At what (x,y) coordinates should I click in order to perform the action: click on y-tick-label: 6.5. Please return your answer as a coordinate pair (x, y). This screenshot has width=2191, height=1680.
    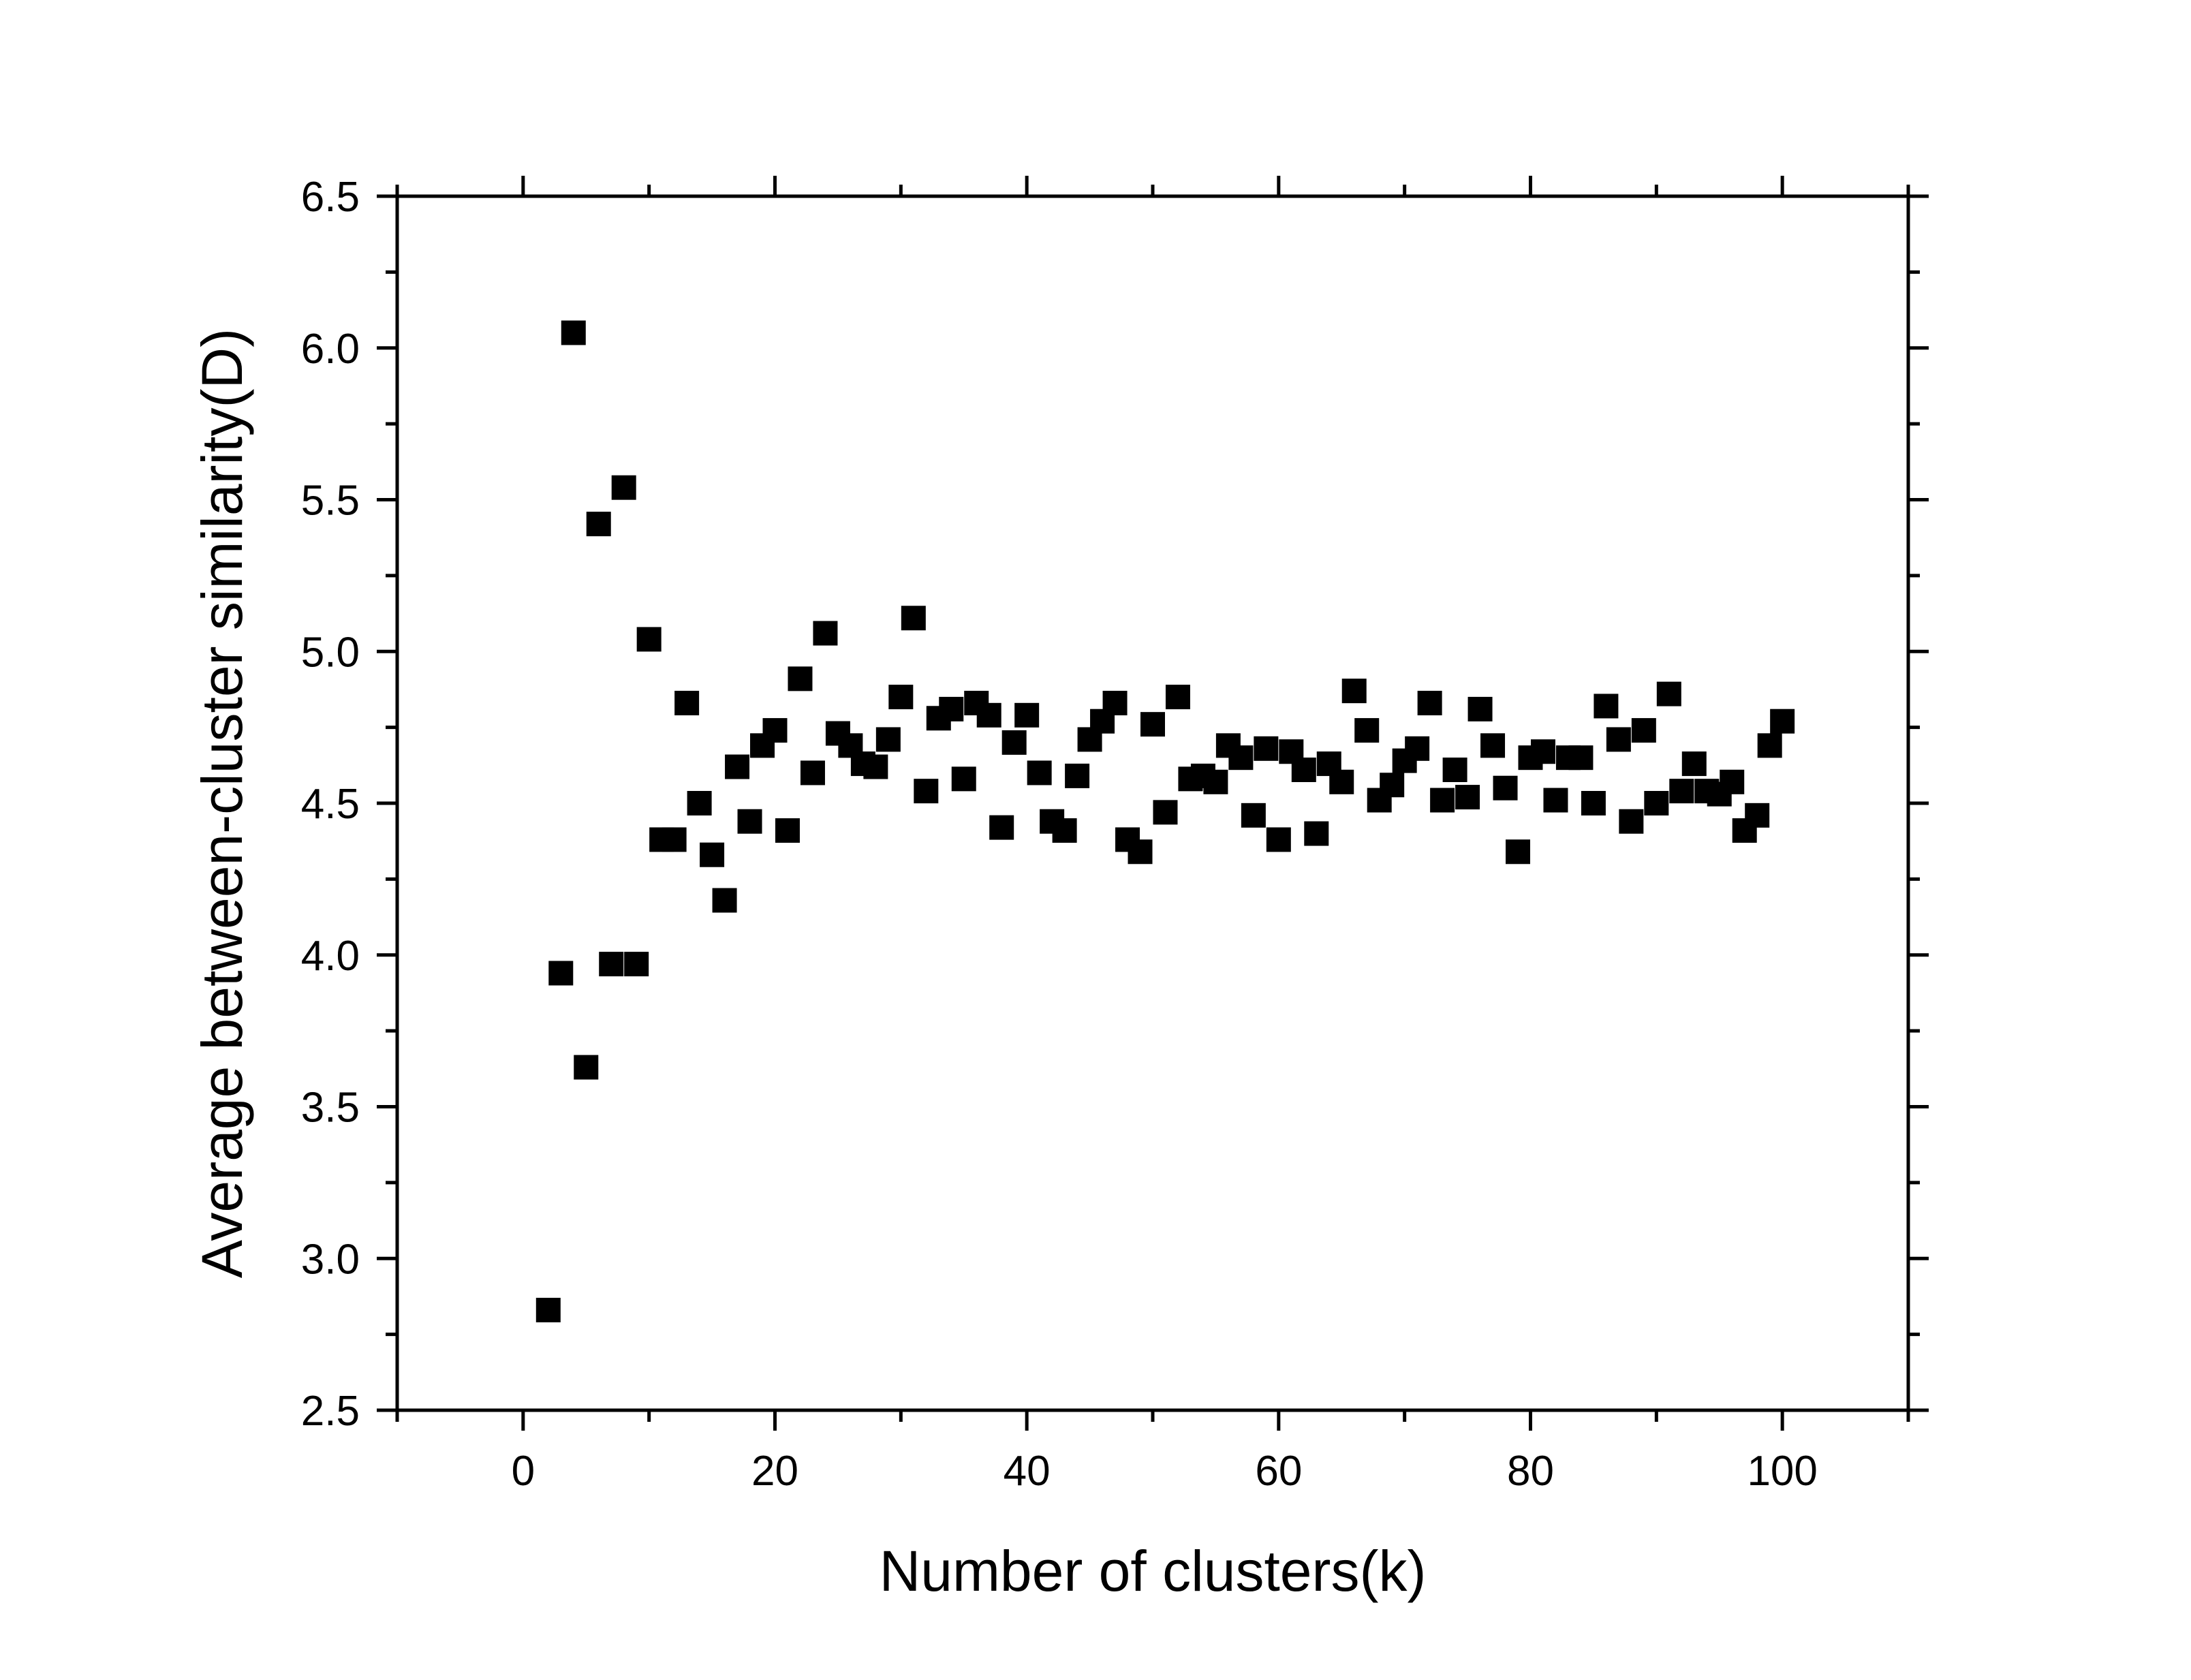
    Looking at the image, I should click on (330, 197).